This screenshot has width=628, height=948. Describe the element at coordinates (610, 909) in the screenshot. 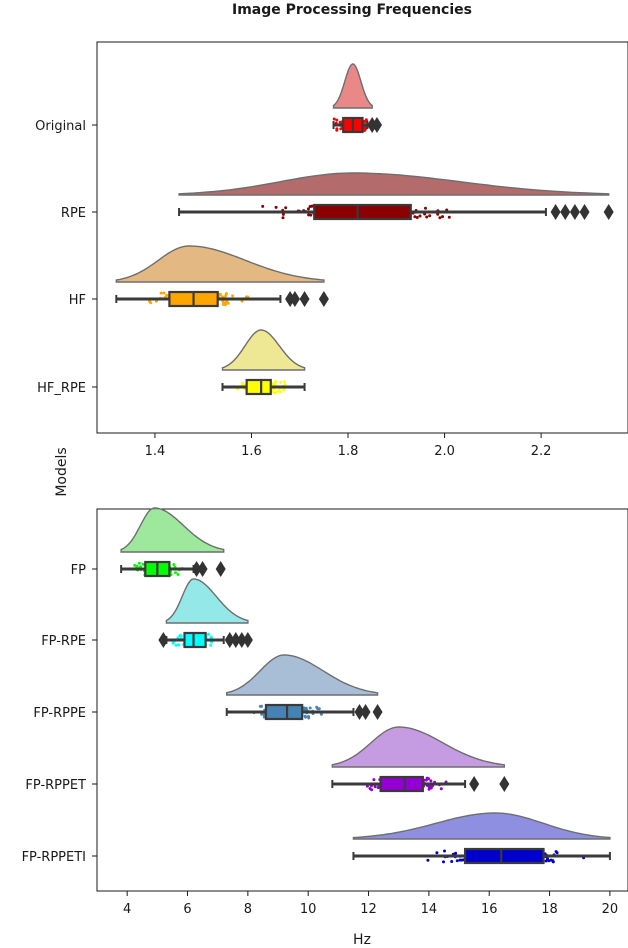

I see `x-tick-label: 20` at that location.